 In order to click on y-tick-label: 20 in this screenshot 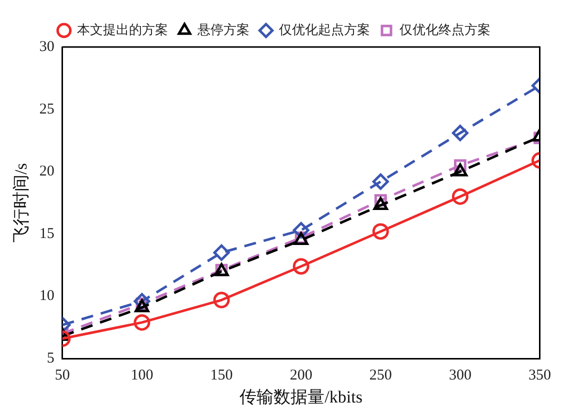, I will do `click(46, 172)`.